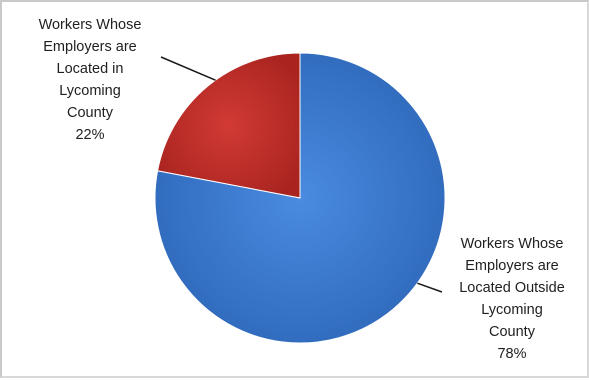  I want to click on pie-slice-inside-county, so click(228, 125).